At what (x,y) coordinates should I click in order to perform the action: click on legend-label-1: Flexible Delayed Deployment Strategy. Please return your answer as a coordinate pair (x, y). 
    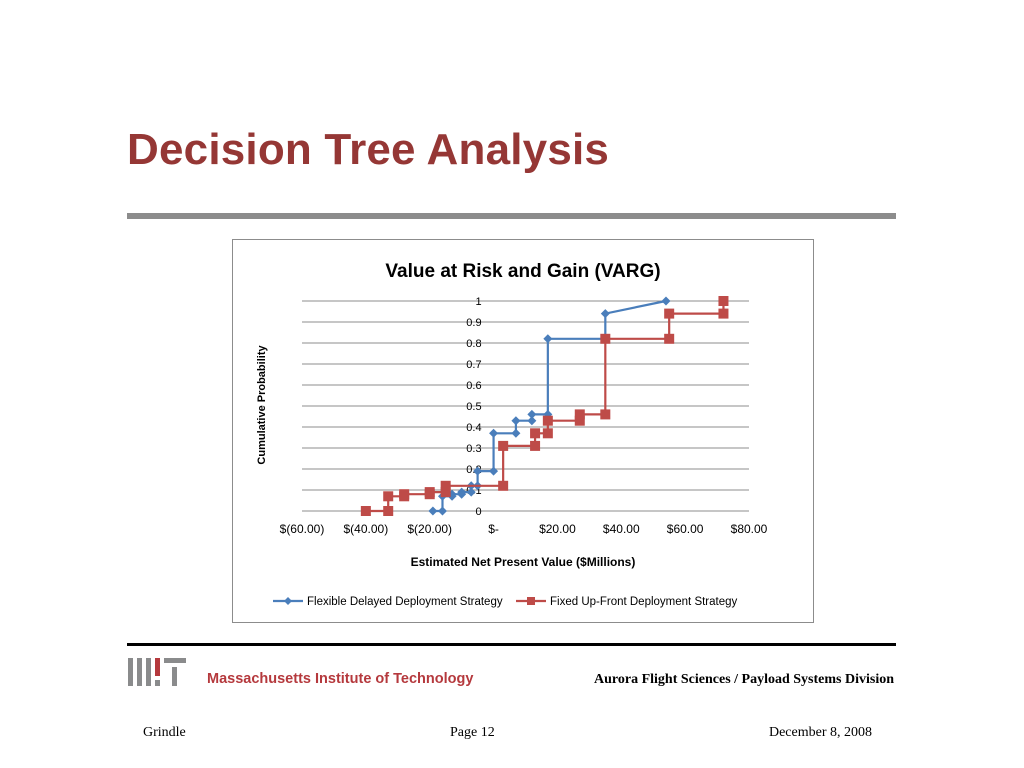
    Looking at the image, I should click on (405, 602).